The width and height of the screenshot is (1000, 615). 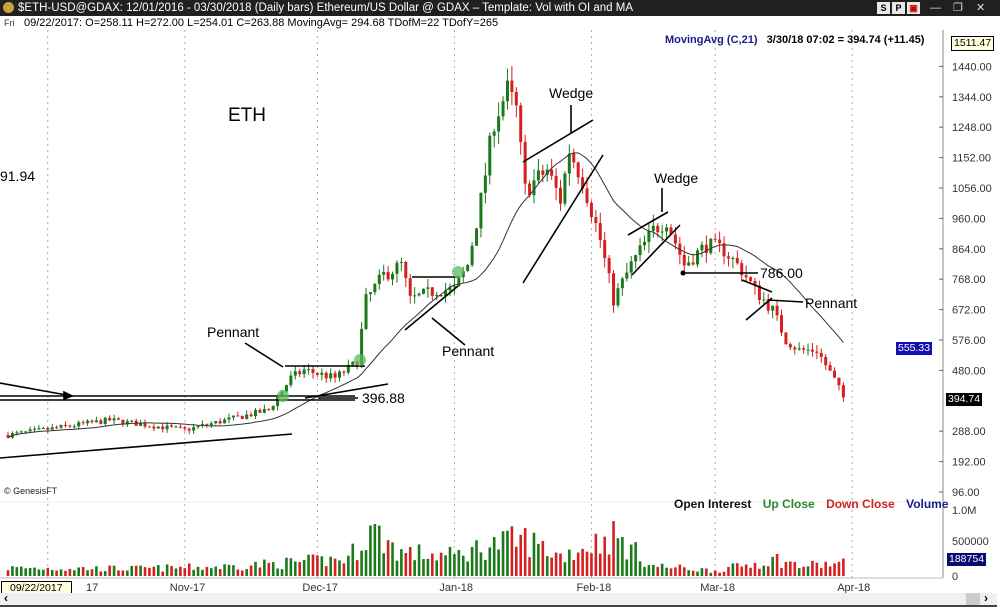 I want to click on pennant-arrow, so click(x=448, y=331).